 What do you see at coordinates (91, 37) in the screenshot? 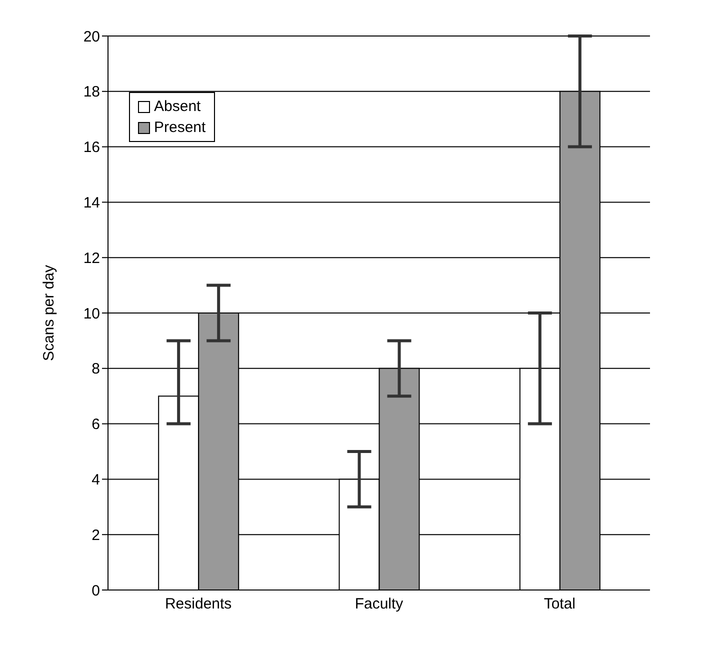
I see `y-tick-label: 20` at bounding box center [91, 37].